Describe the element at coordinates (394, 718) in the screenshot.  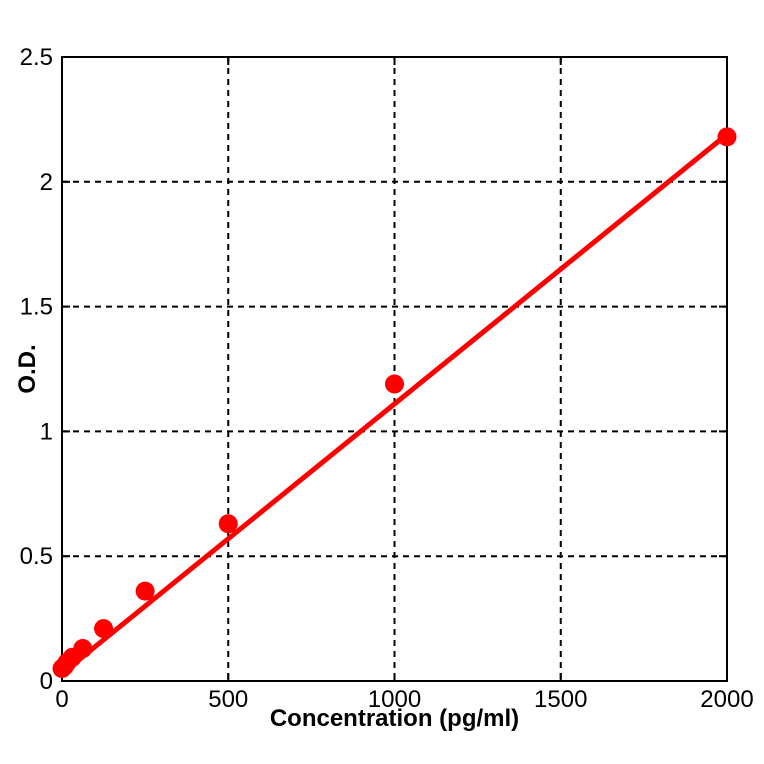
I see `x-axis-title: Concentration (pg/ml)` at that location.